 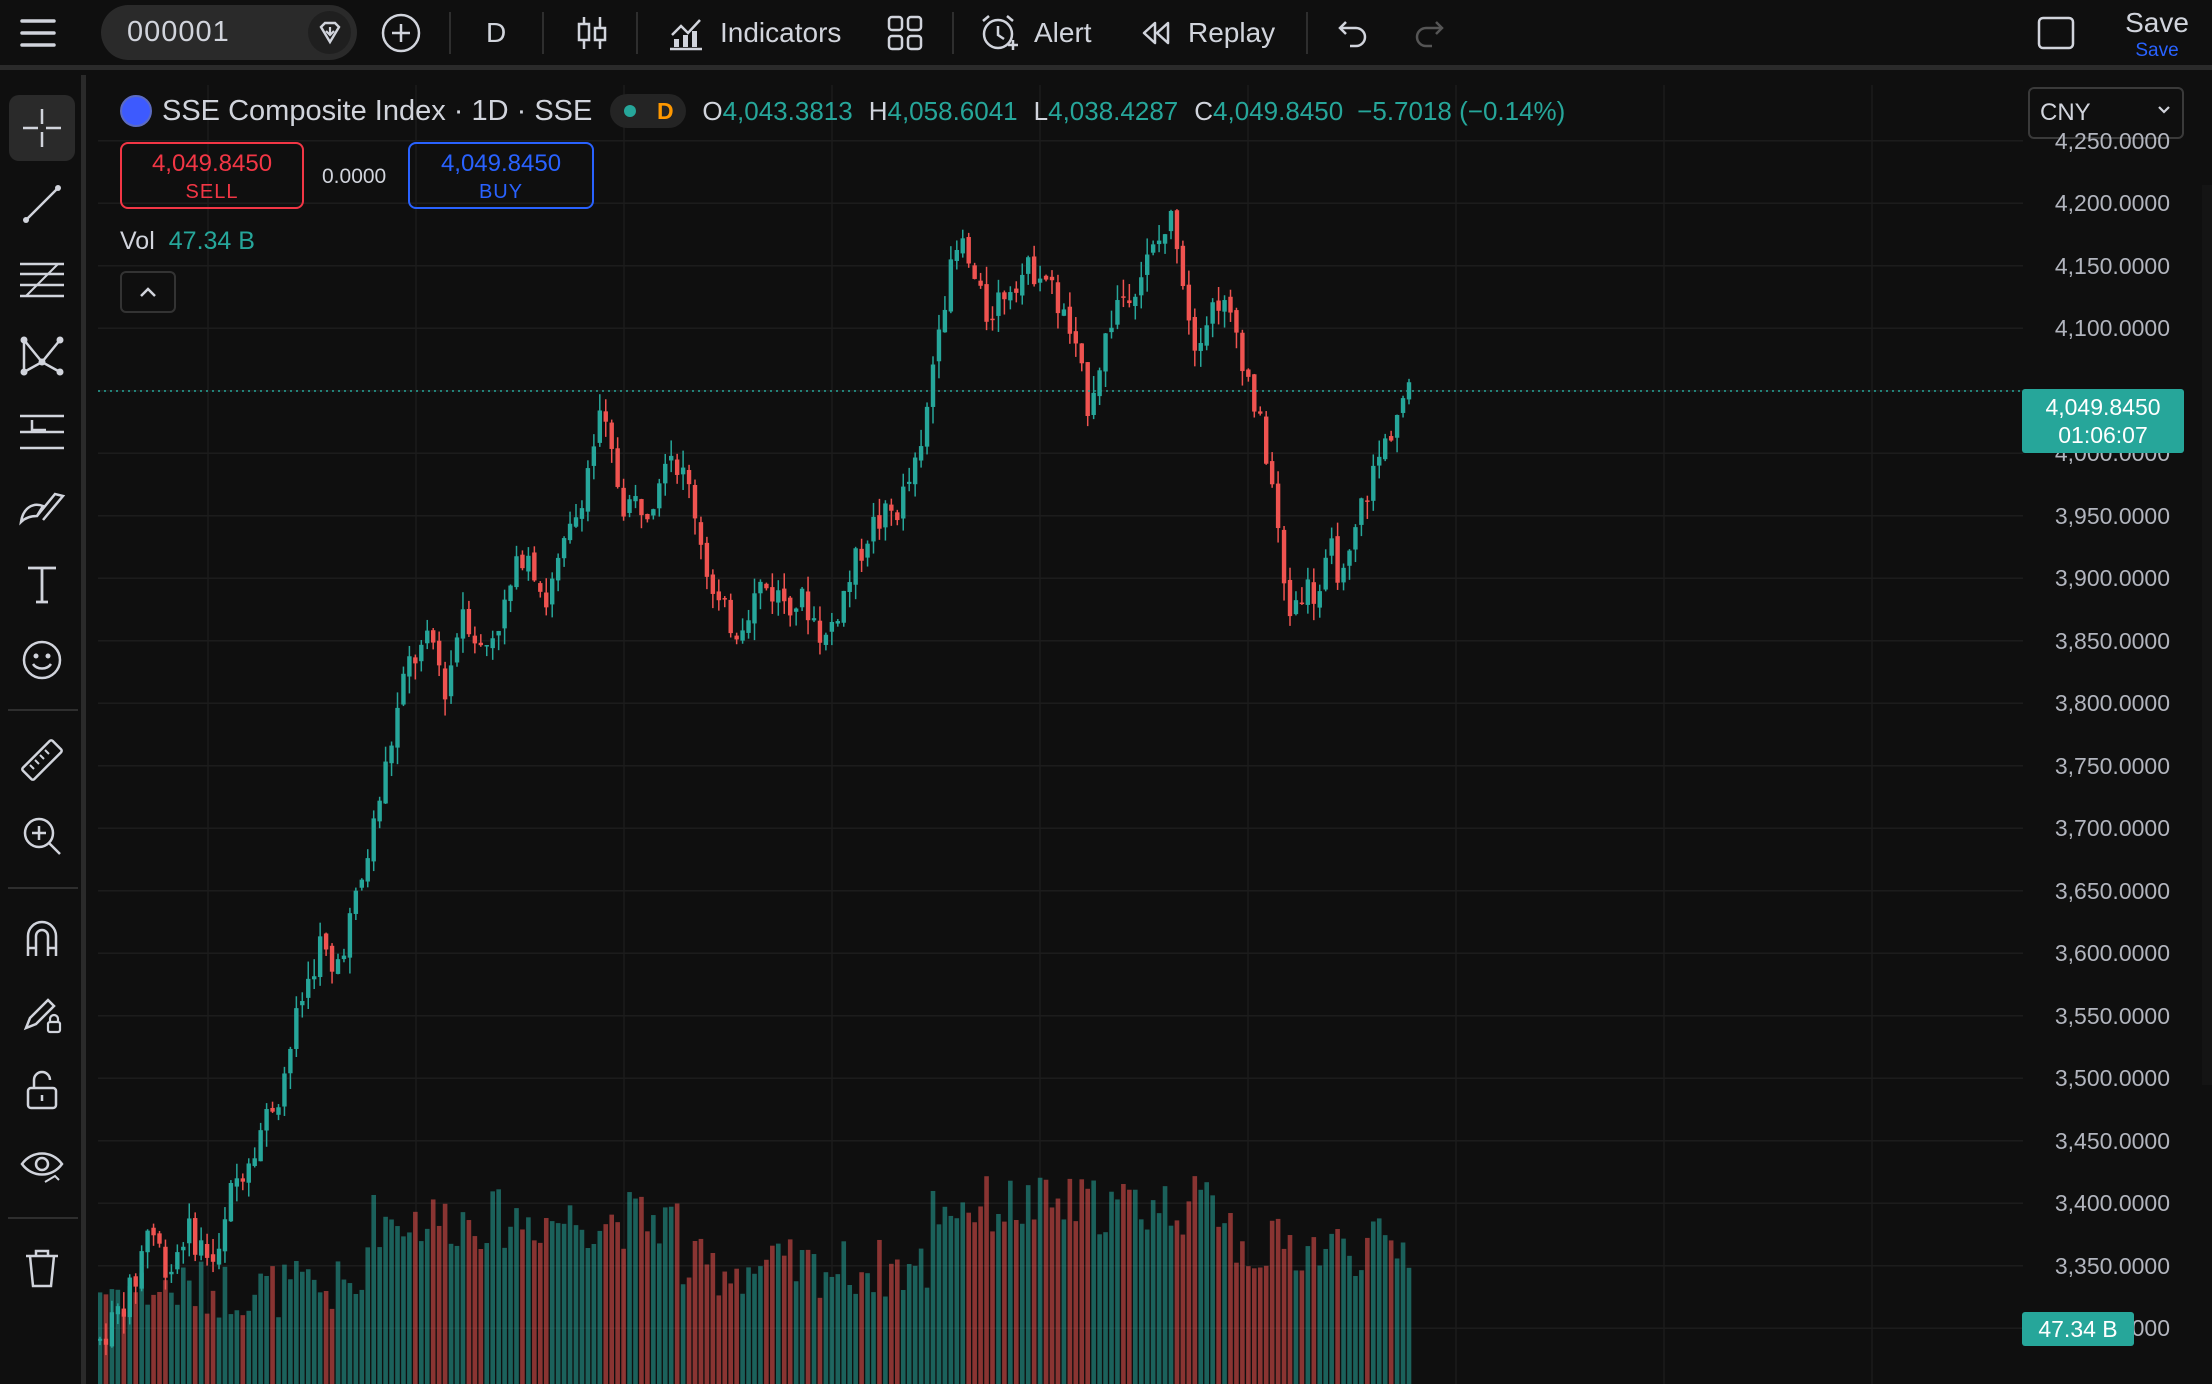 I want to click on lock-drawing-icon, so click(x=42, y=1014).